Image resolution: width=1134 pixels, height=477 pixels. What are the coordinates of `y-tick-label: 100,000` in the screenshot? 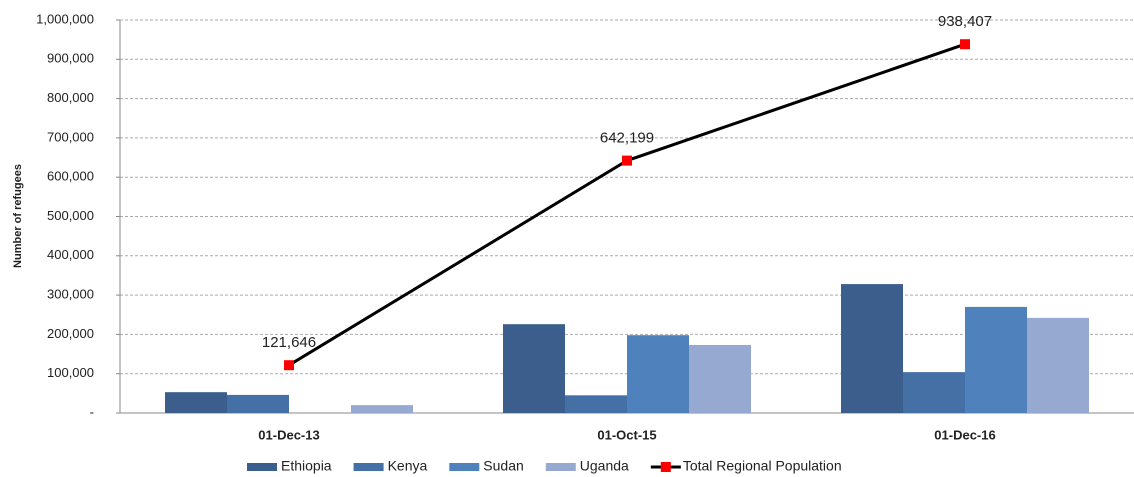 It's located at (70, 372).